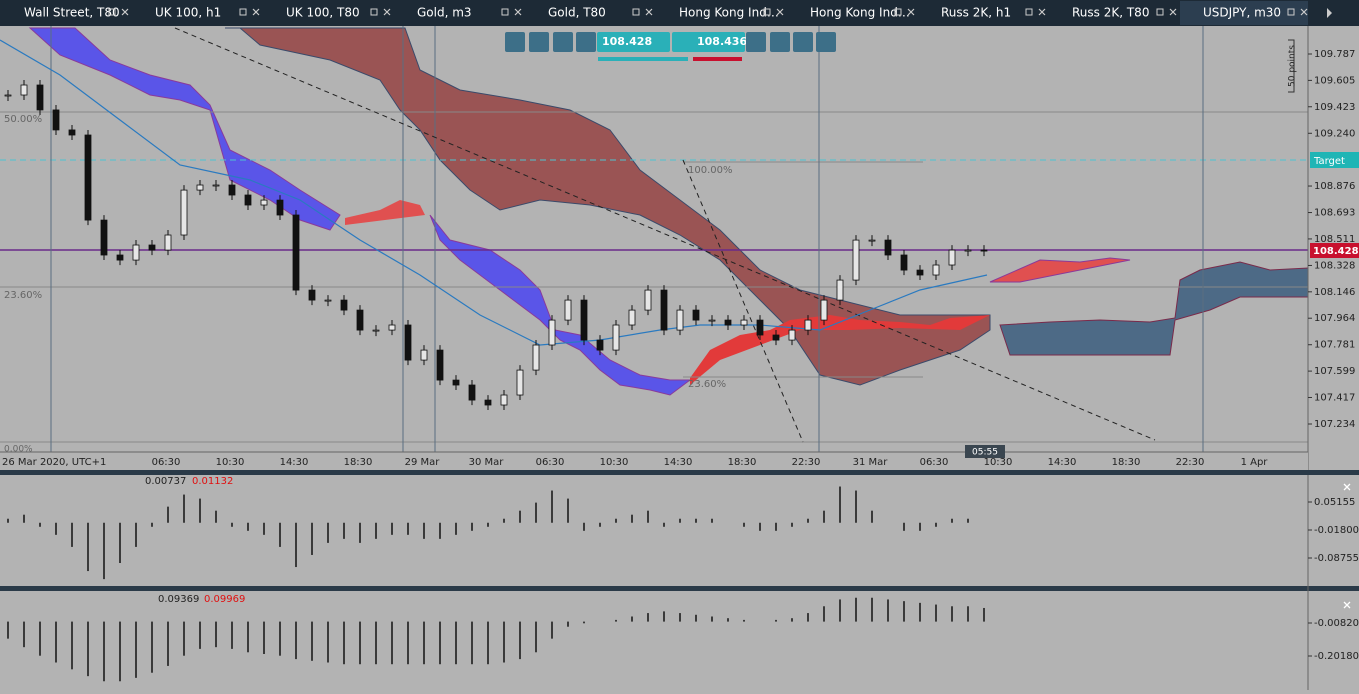 This screenshot has height=694, width=1359. What do you see at coordinates (178, 599) in the screenshot?
I see `indicator-readout: 0.09369` at bounding box center [178, 599].